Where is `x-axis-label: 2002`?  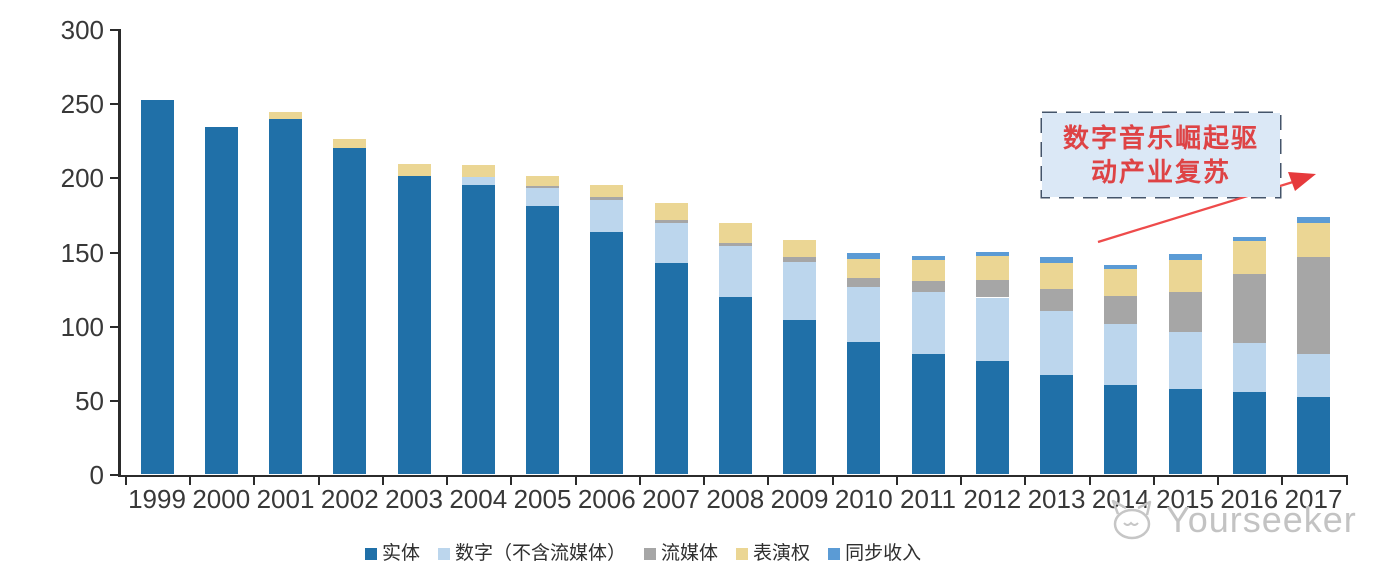
x-axis-label: 2002 is located at coordinates (349, 499).